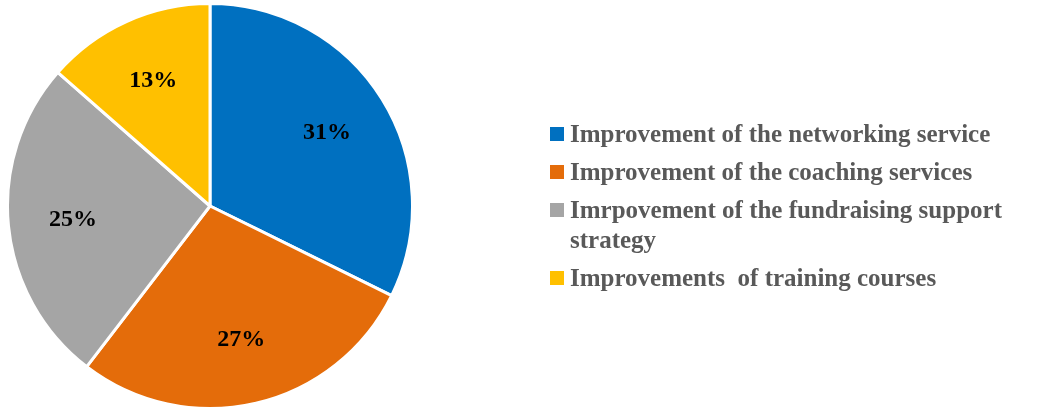  I want to click on legend-label: Imrpovement of the fundraising support strategy, so click(786, 225).